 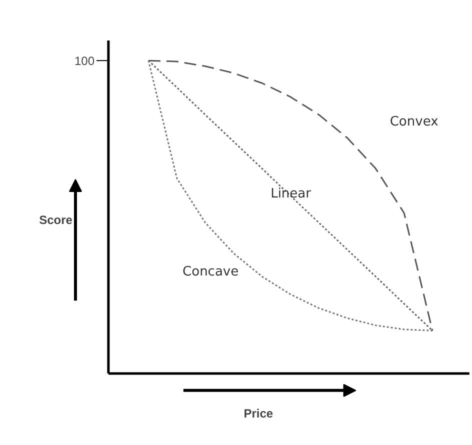 What do you see at coordinates (414, 122) in the screenshot?
I see `text: Convex` at bounding box center [414, 122].